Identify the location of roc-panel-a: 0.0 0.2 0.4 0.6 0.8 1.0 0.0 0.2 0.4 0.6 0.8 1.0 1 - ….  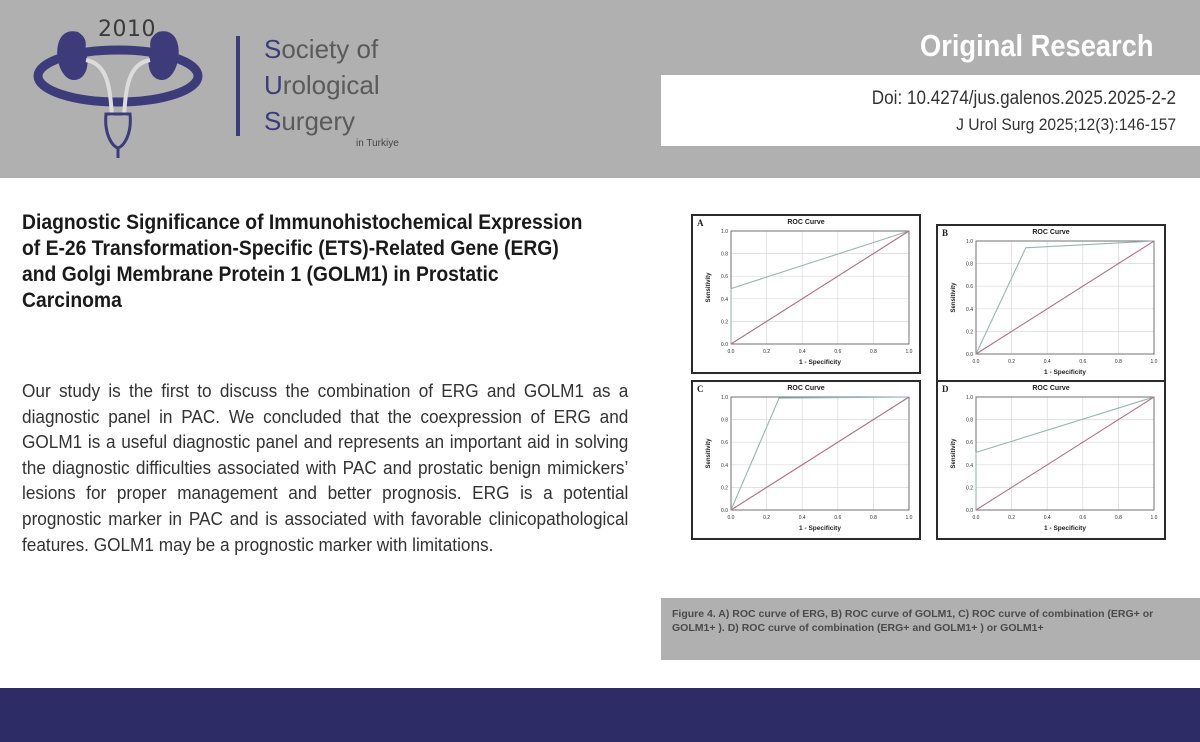
(806, 294).